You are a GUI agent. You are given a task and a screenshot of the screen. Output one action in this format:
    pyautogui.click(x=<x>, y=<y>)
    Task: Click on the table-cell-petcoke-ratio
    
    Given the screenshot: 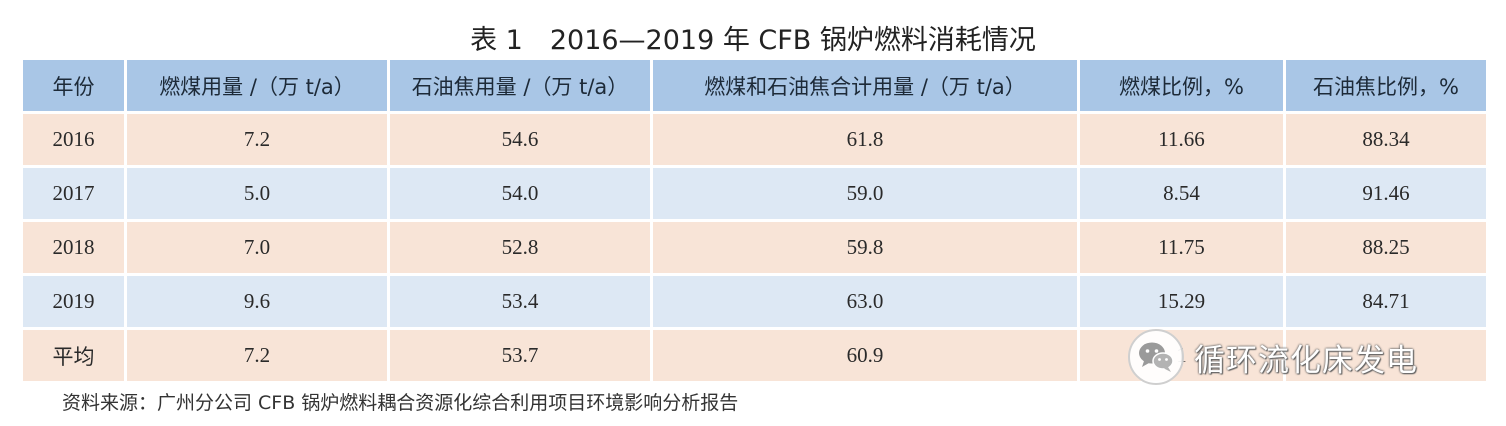 What is the action you would take?
    pyautogui.click(x=1386, y=355)
    